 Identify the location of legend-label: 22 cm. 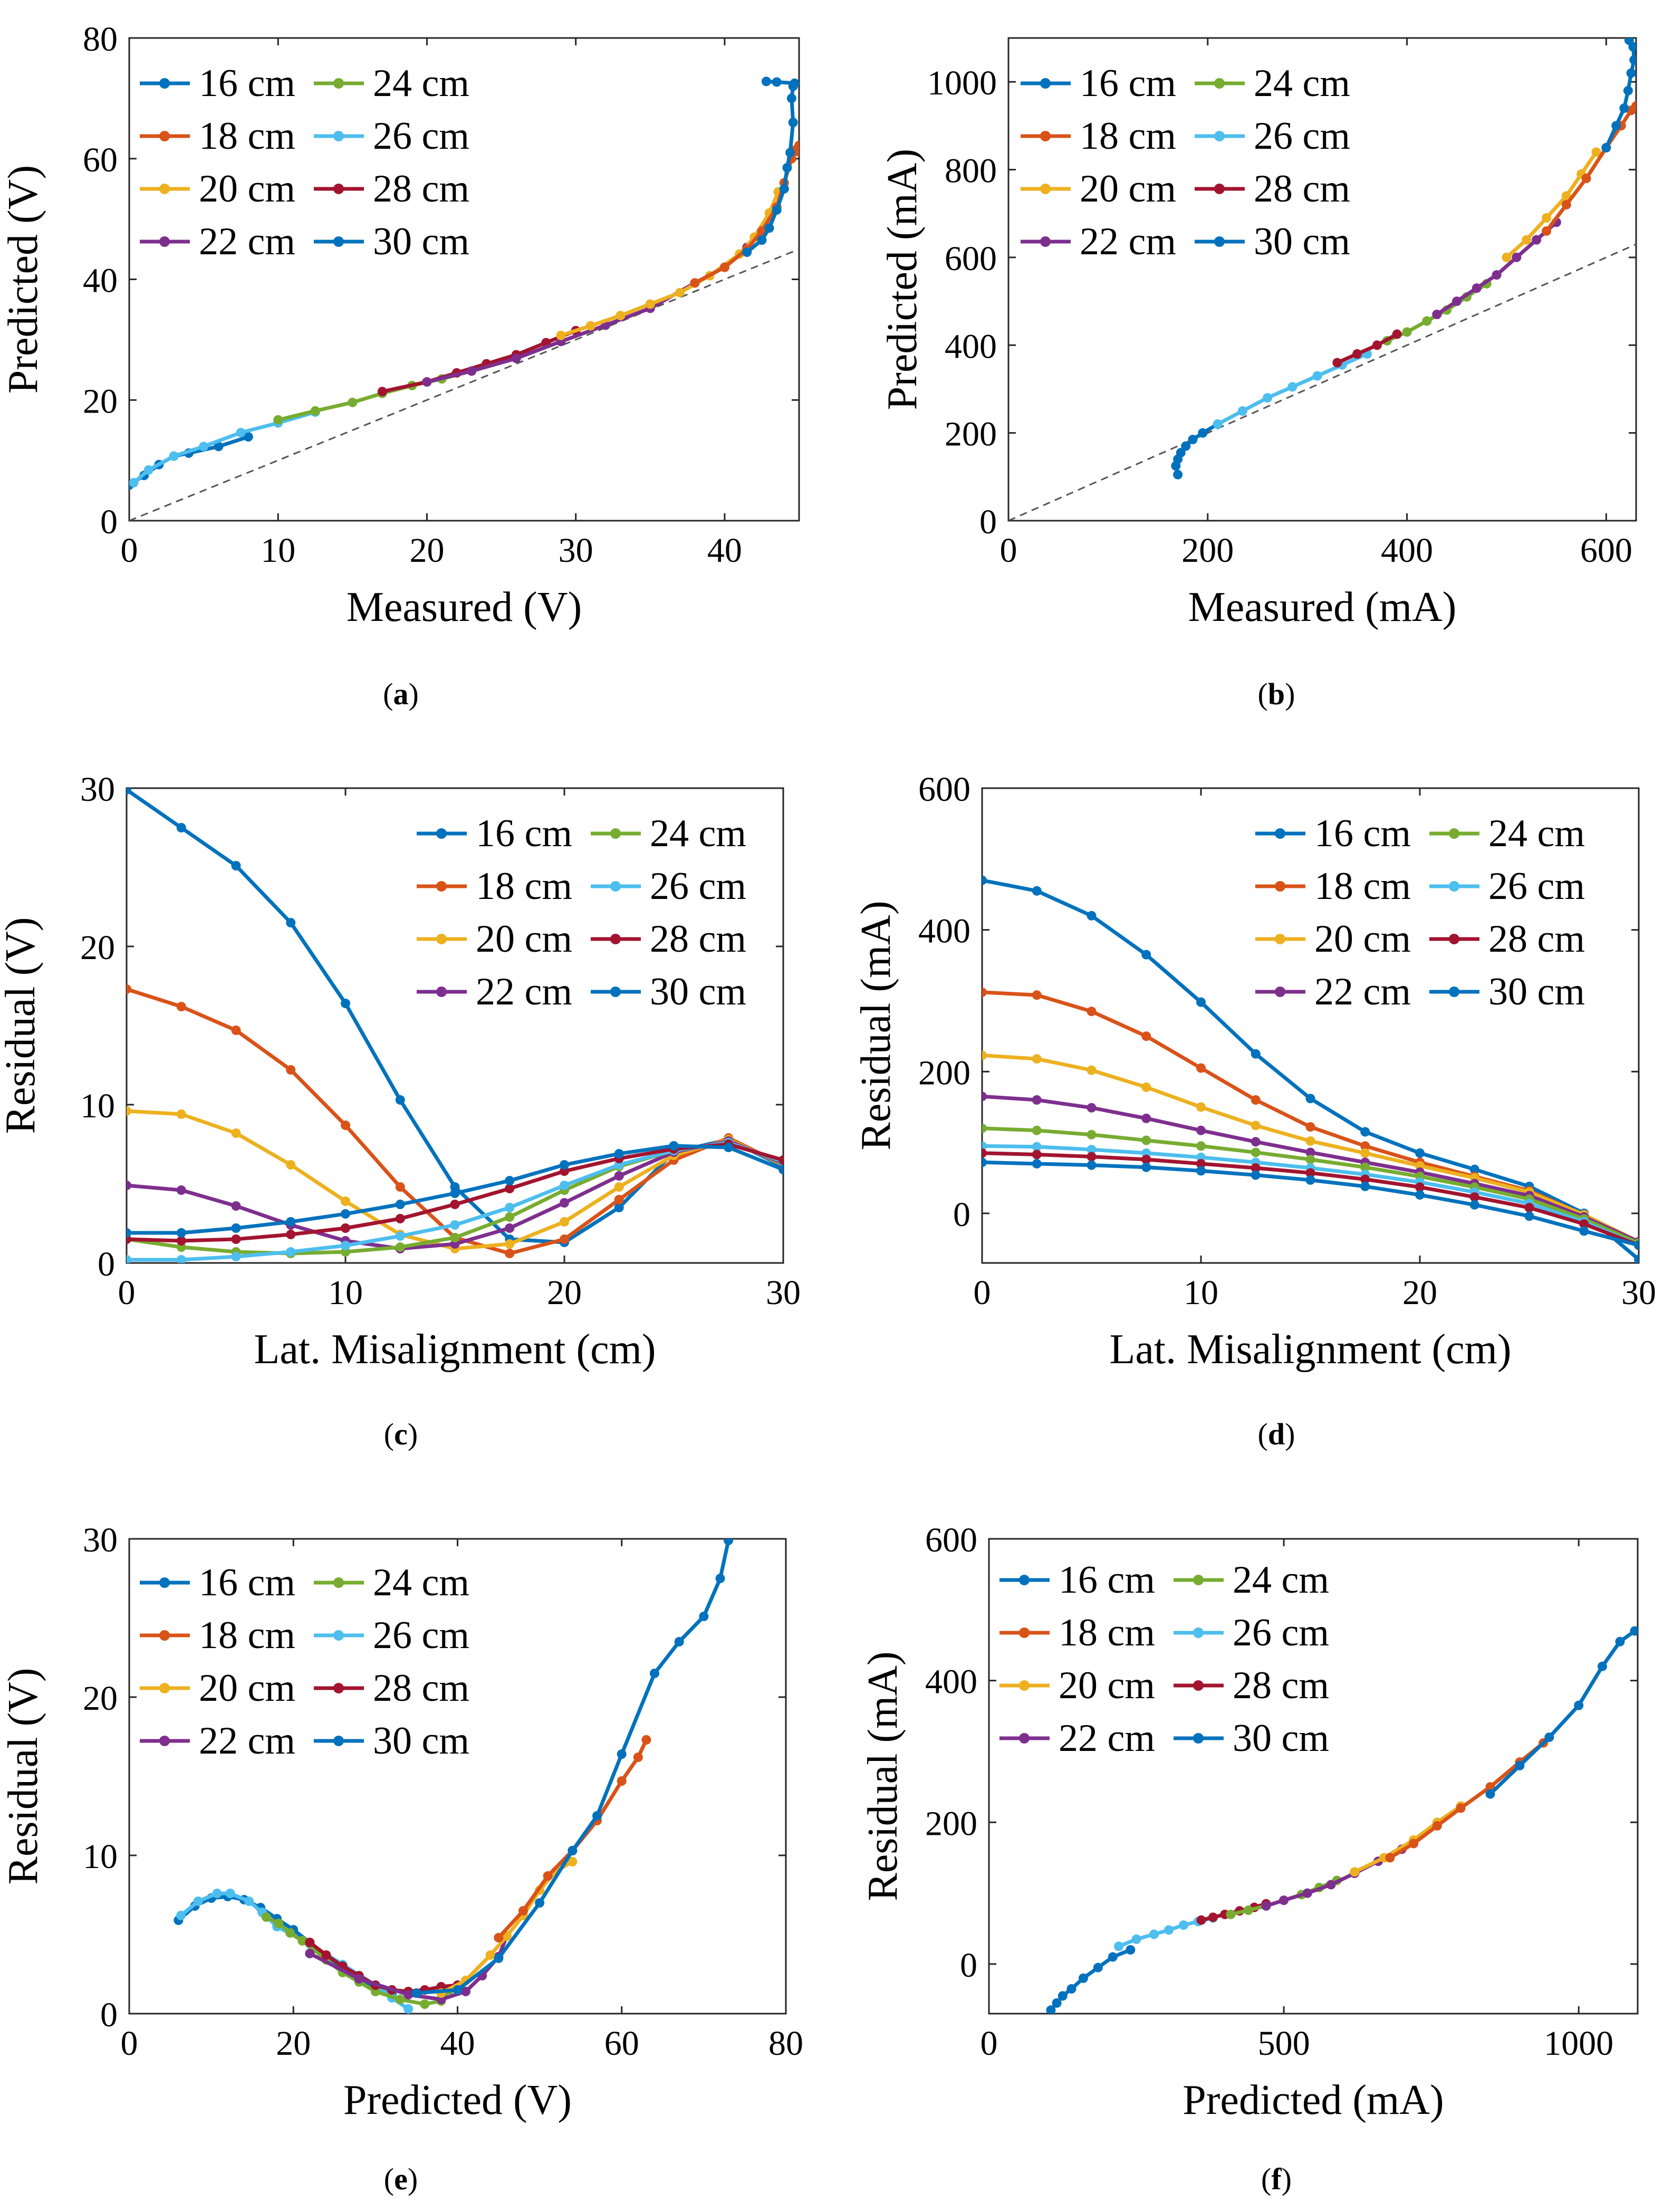
(1107, 1739).